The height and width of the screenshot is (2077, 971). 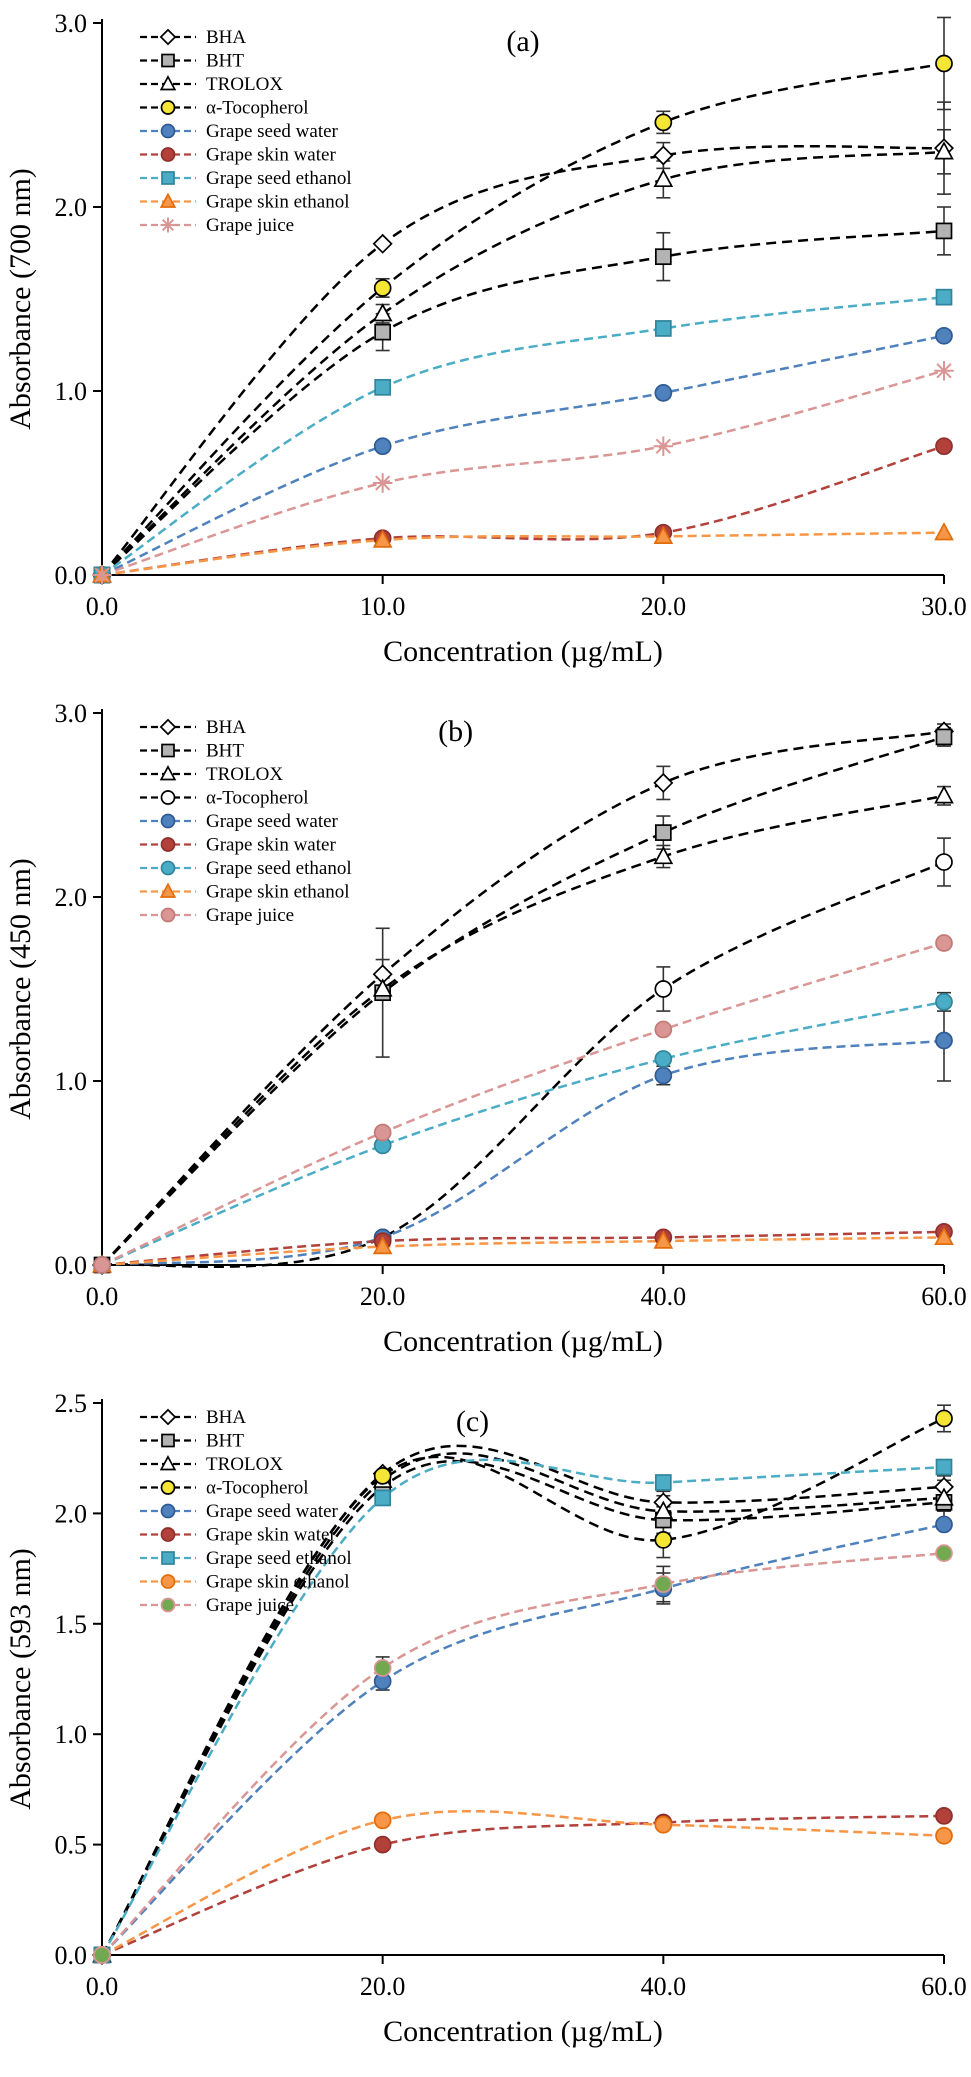 I want to click on x-tick-label: 30.0, so click(x=944, y=606).